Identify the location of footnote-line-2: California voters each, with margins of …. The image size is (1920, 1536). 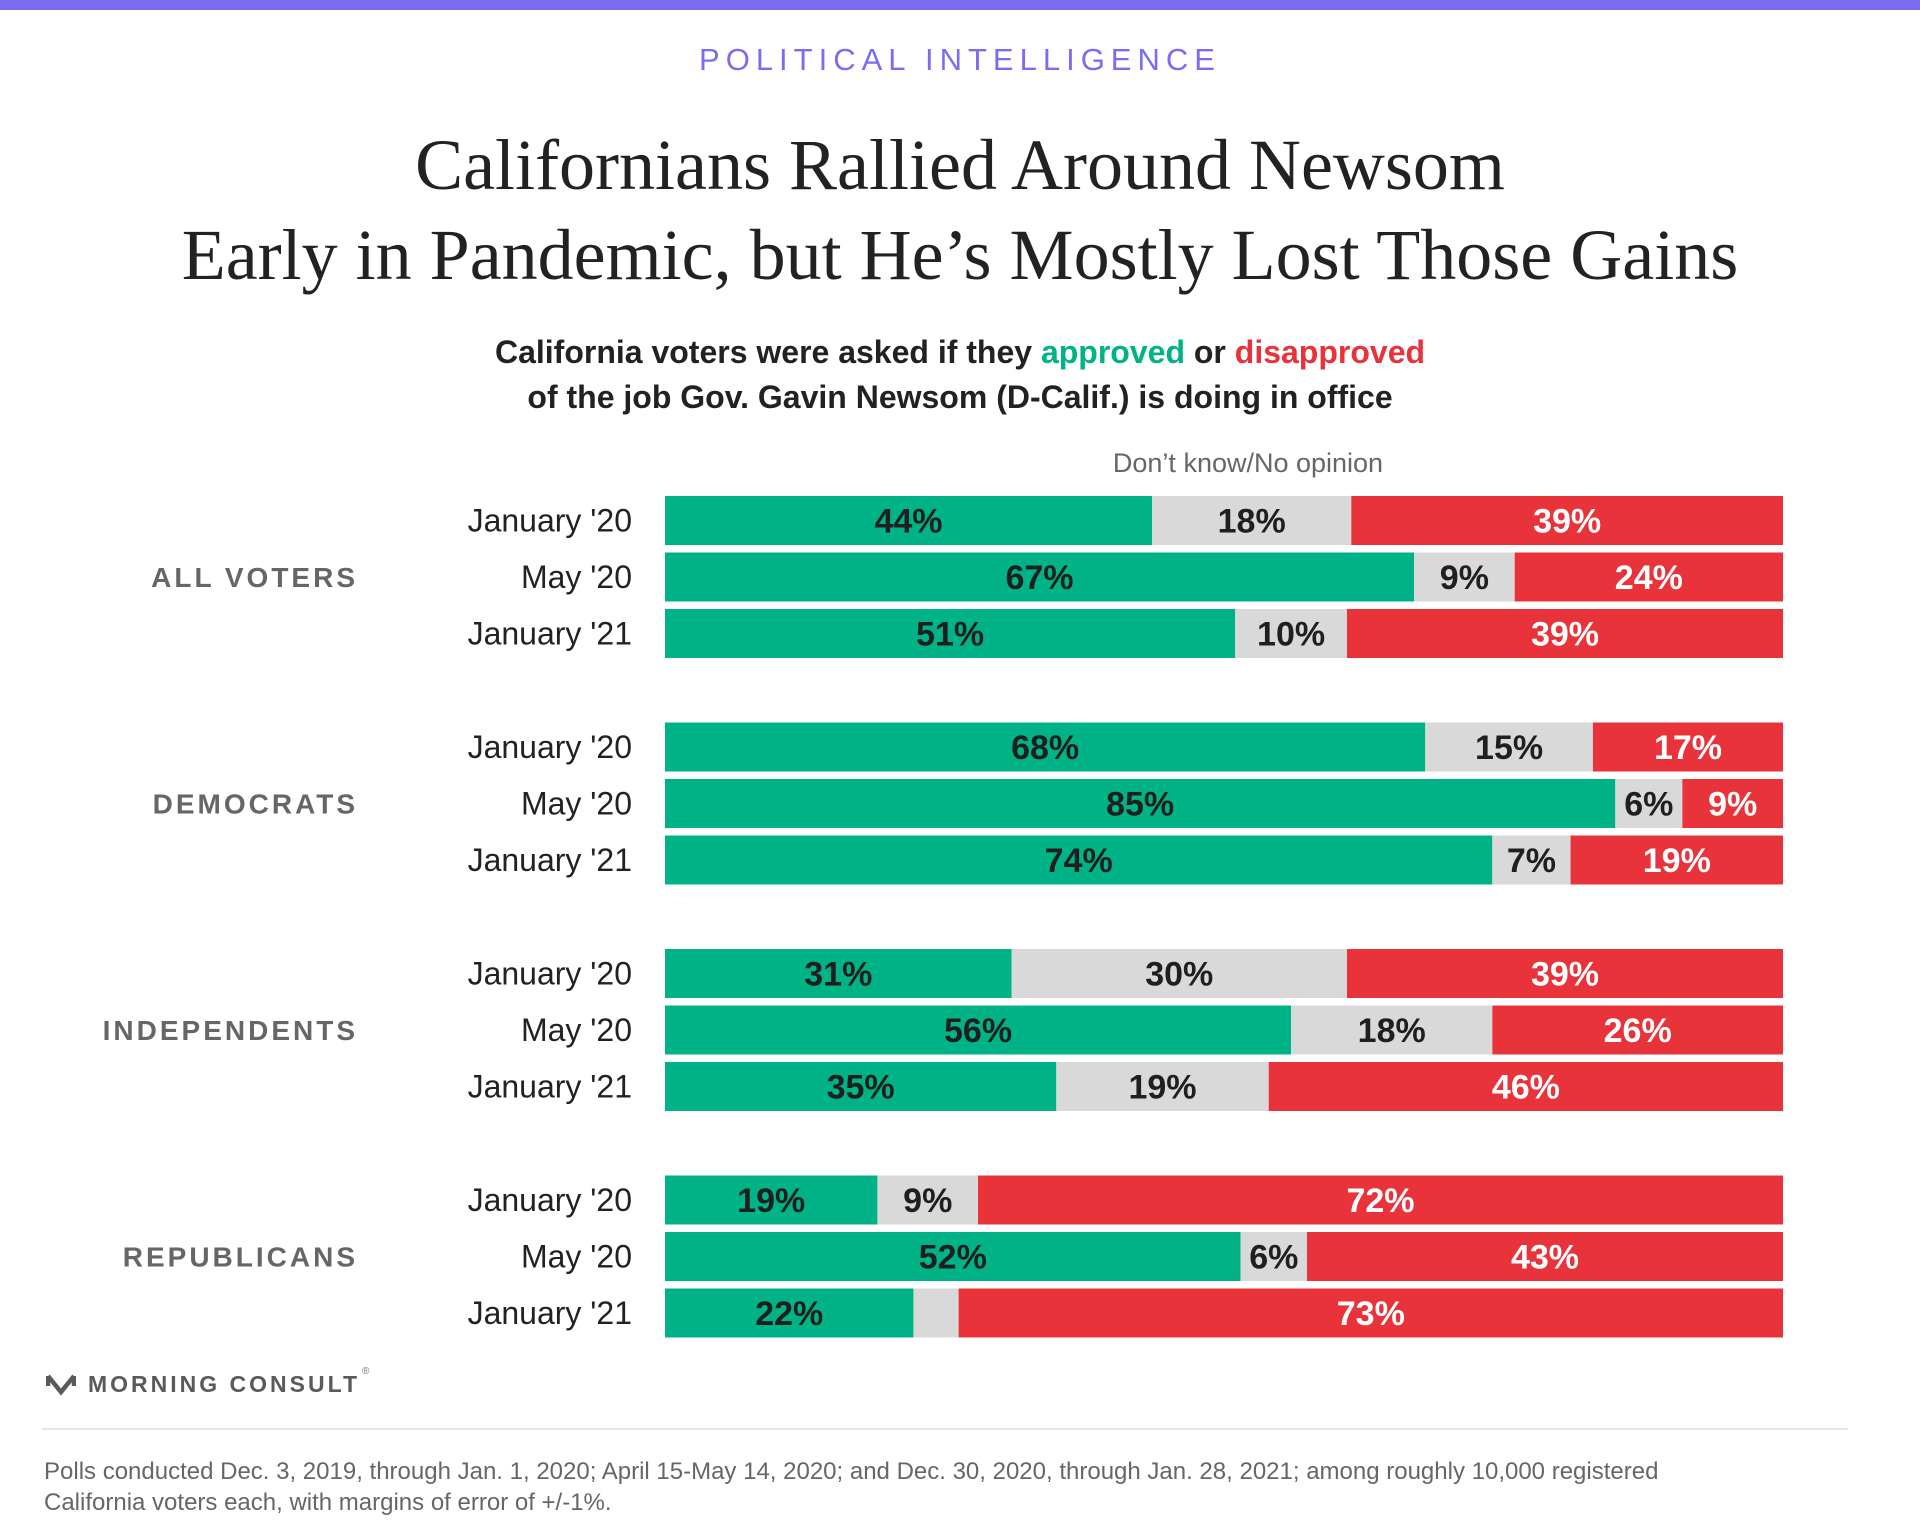
(328, 1502).